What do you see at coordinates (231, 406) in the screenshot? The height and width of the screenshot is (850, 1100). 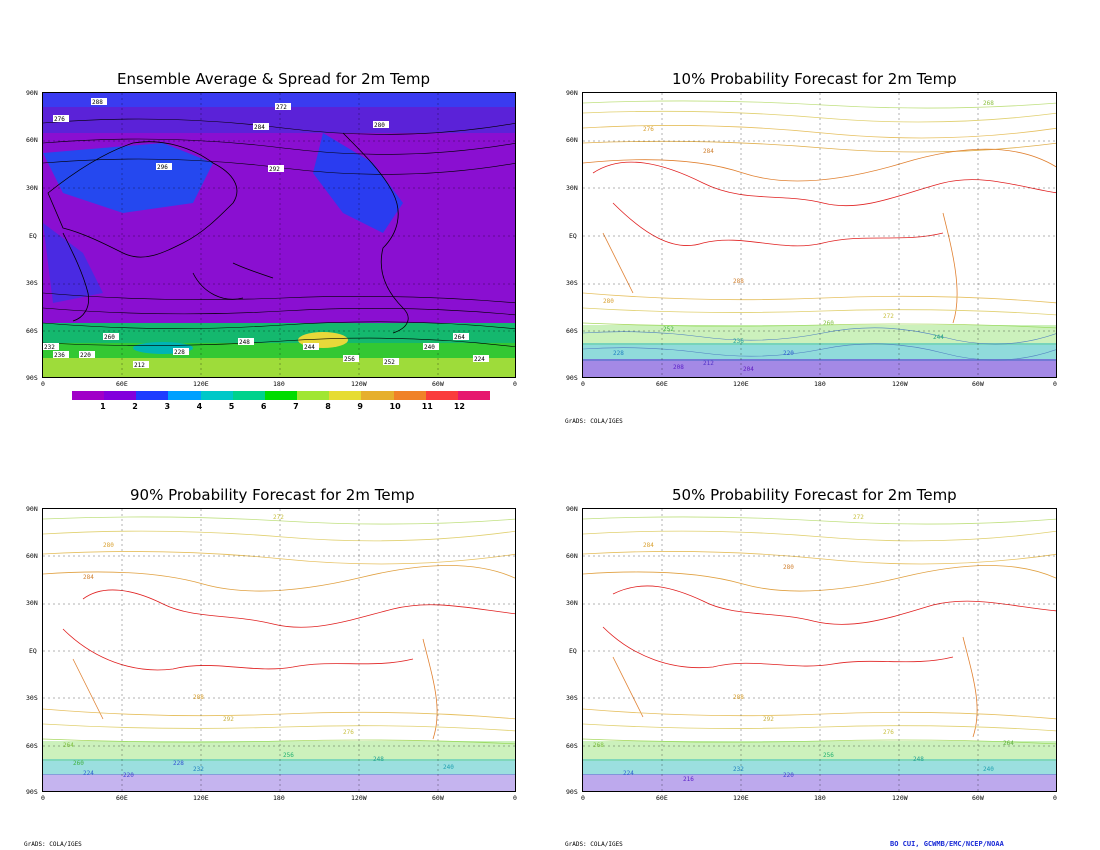 I see `colorbar-label: 5` at bounding box center [231, 406].